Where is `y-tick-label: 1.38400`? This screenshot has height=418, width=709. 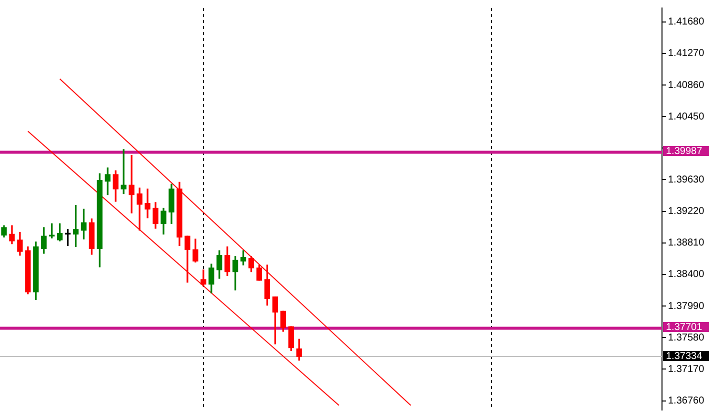 y-tick-label: 1.38400 is located at coordinates (686, 274).